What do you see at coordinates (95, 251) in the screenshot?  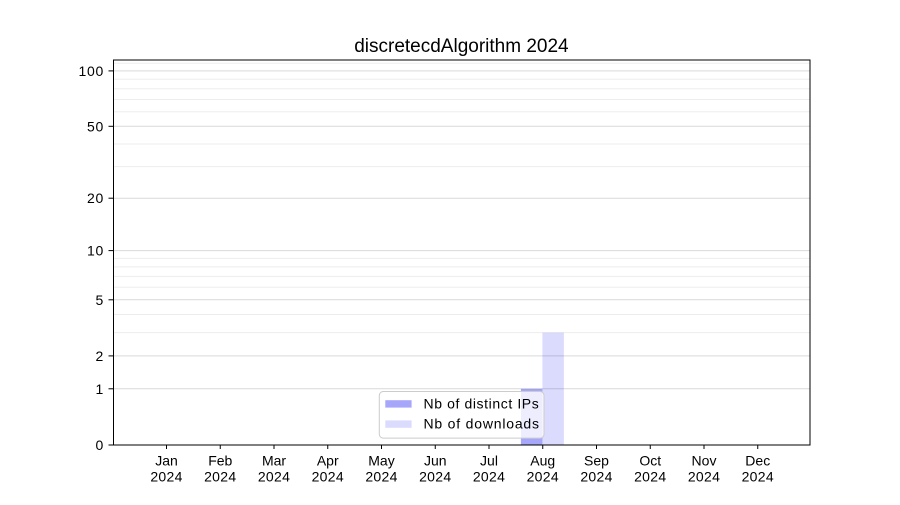 I see `svg-text: 10` at bounding box center [95, 251].